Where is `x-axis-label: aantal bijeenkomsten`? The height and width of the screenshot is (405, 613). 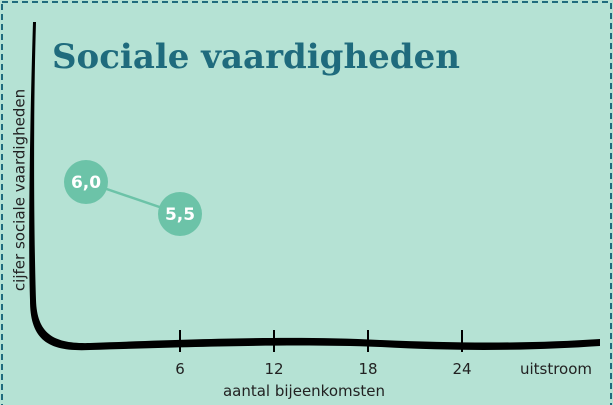
x-axis-label: aantal bijeenkomsten is located at coordinates (304, 391).